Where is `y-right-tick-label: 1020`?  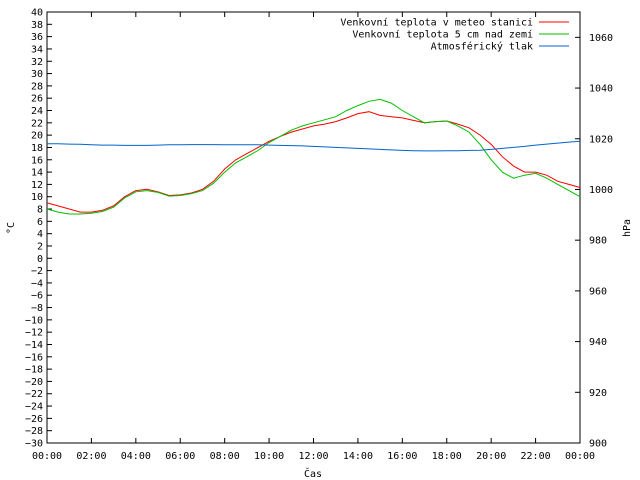 y-right-tick-label: 1020 is located at coordinates (601, 139).